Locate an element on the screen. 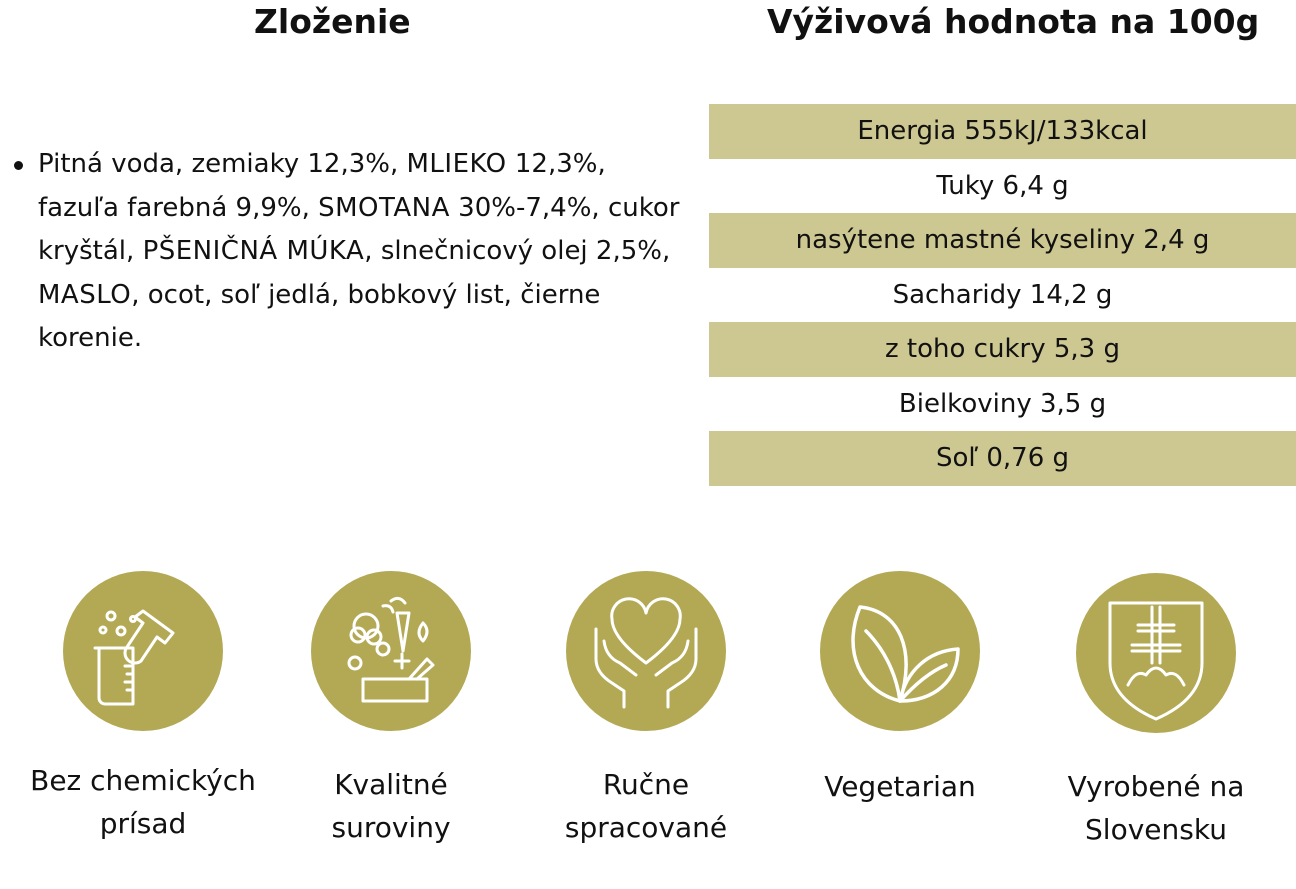  feature-label-line: prísad is located at coordinates (143, 823).